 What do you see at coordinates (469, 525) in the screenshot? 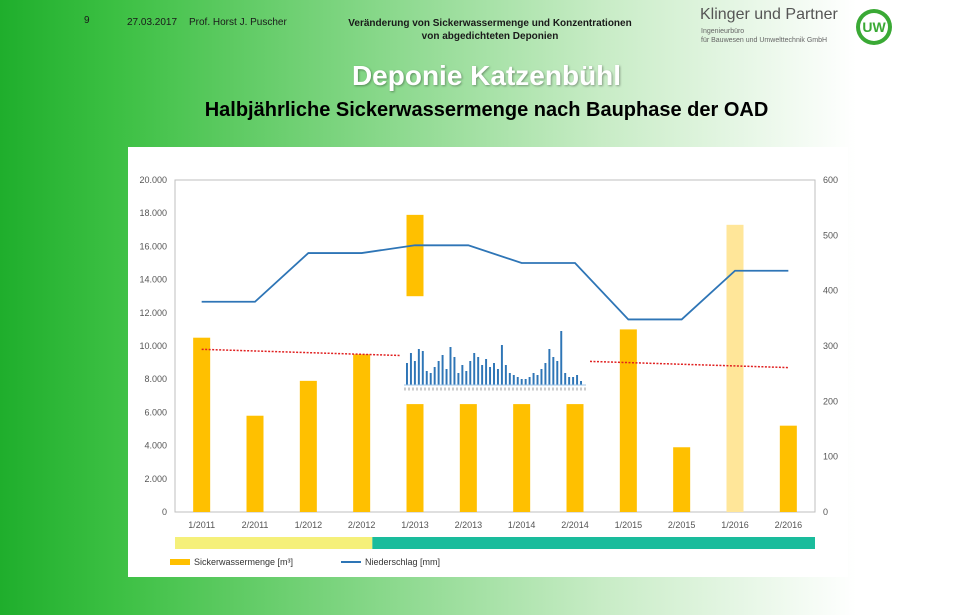
I see `x-tick-label: 2/2013` at bounding box center [469, 525].